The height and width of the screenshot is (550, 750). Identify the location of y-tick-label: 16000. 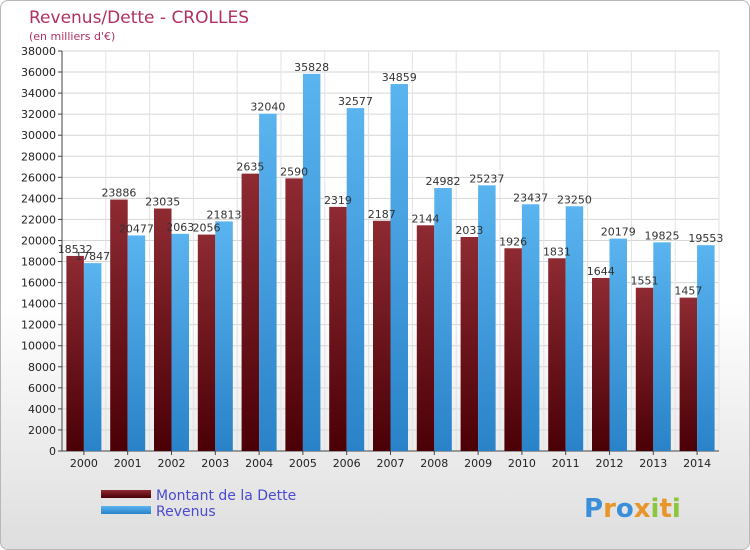
(38, 283).